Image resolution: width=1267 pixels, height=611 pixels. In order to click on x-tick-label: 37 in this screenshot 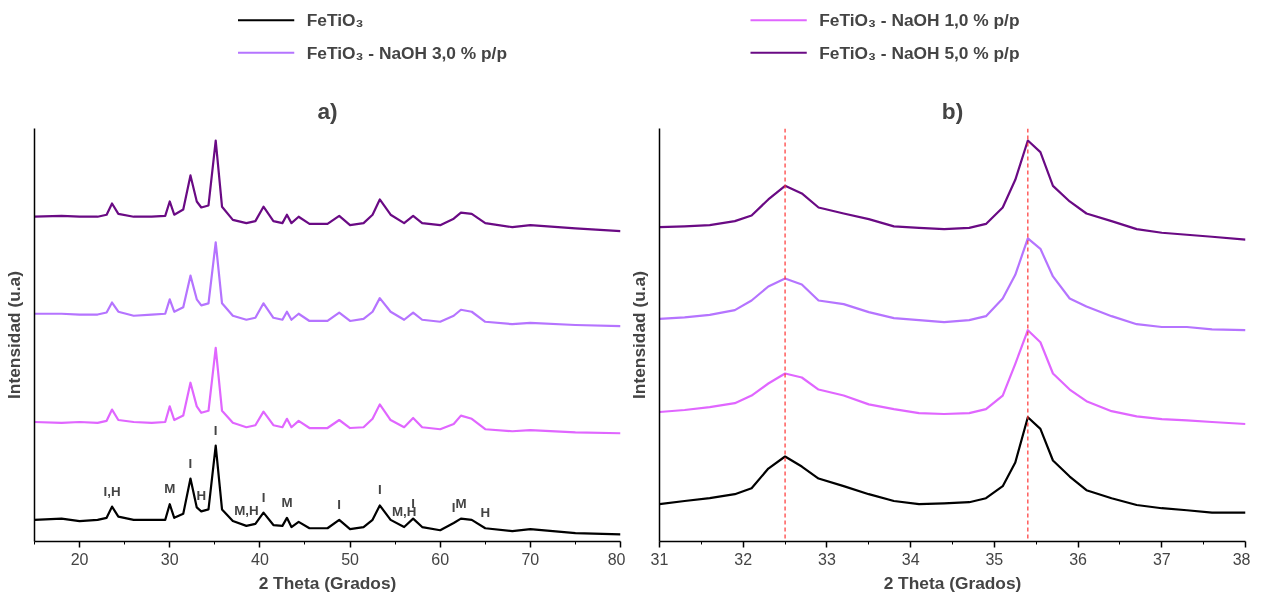, I will do `click(1161, 559)`.